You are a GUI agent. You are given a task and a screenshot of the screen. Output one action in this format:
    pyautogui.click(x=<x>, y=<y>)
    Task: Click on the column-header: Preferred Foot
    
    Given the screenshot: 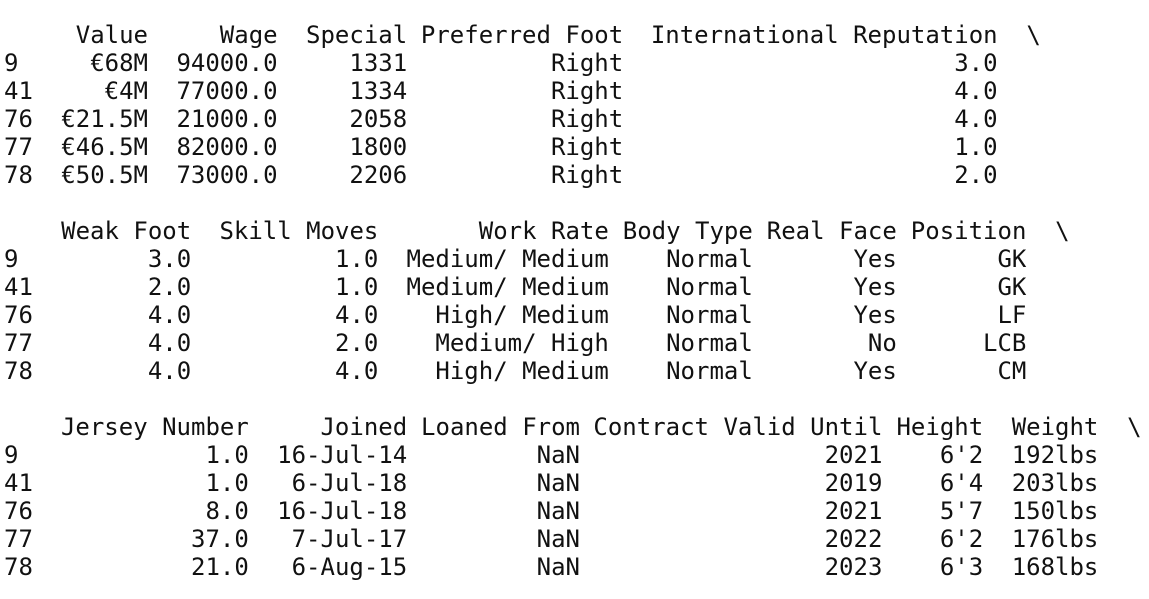 What is the action you would take?
    pyautogui.click(x=522, y=35)
    